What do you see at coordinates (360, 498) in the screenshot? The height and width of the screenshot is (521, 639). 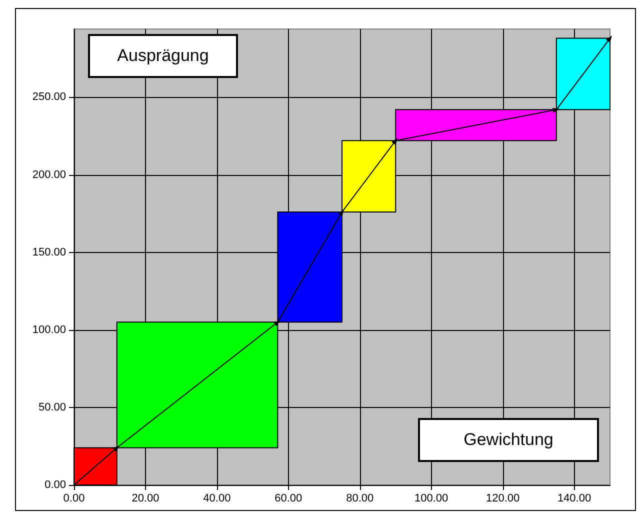 I see `x-tick-label: 80.00` at bounding box center [360, 498].